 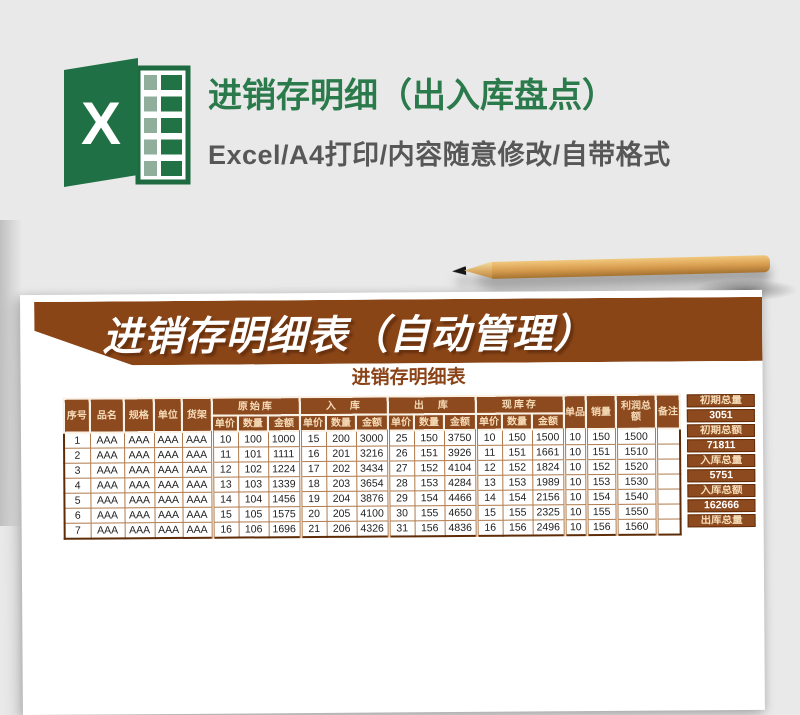 I want to click on table-cell: 3654, so click(x=372, y=484).